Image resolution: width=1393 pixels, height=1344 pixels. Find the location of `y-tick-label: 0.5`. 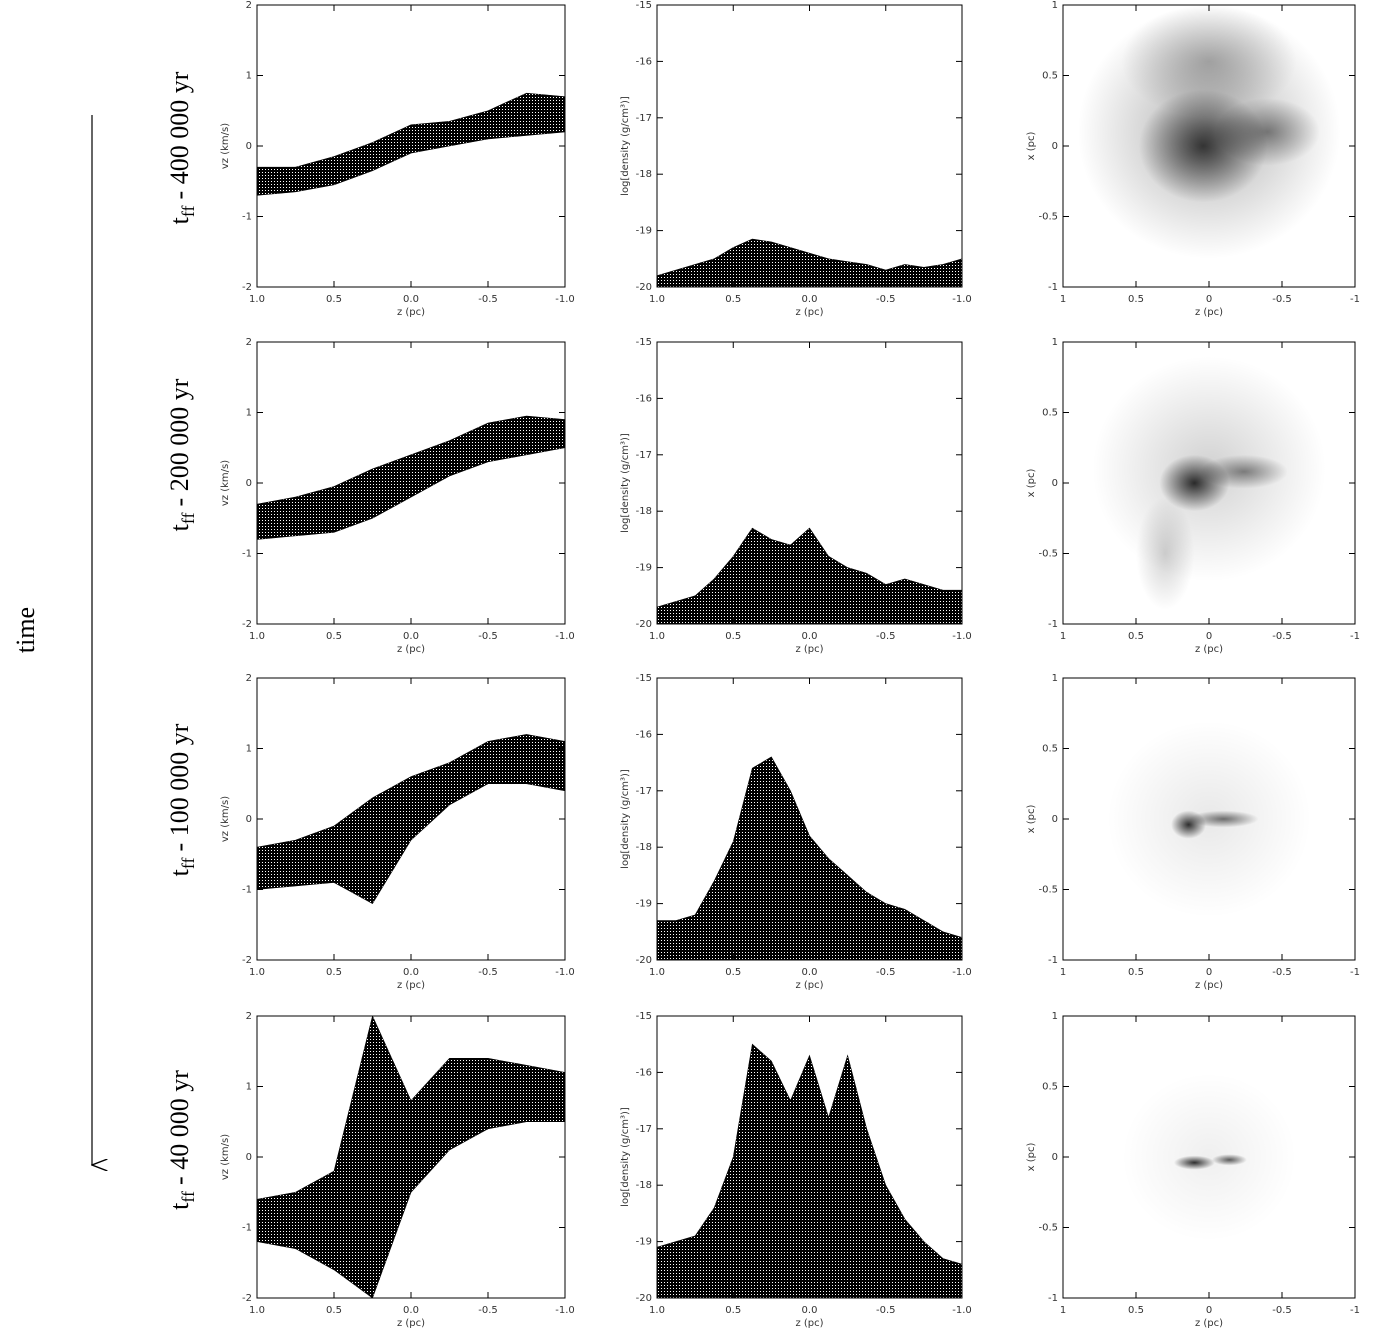

y-tick-label: 0.5 is located at coordinates (1050, 1087).